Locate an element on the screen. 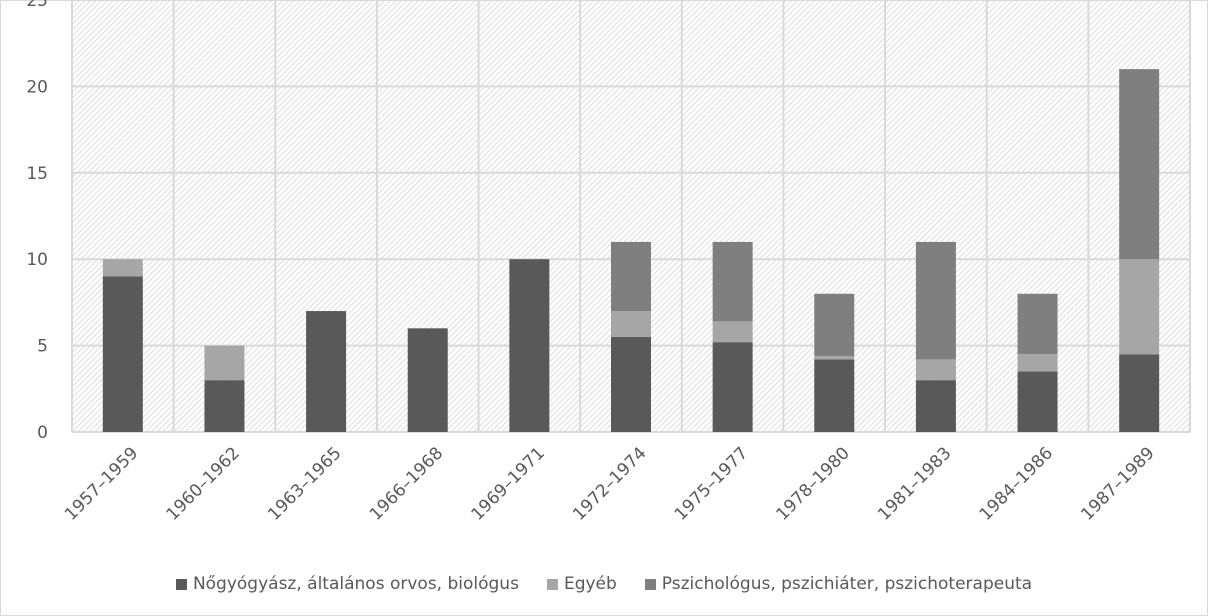  legend-label-series-0: Nőgyógyász, általános orvos, biológus is located at coordinates (355, 584).